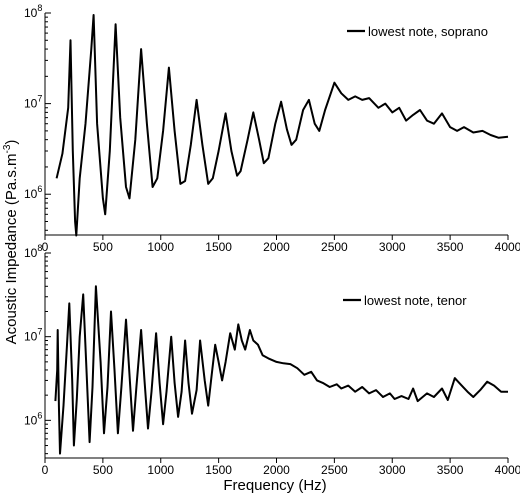  Describe the element at coordinates (11, 242) in the screenshot. I see `y-axis-label: Acoustic Impedance (Pa.s.m-3)` at that location.